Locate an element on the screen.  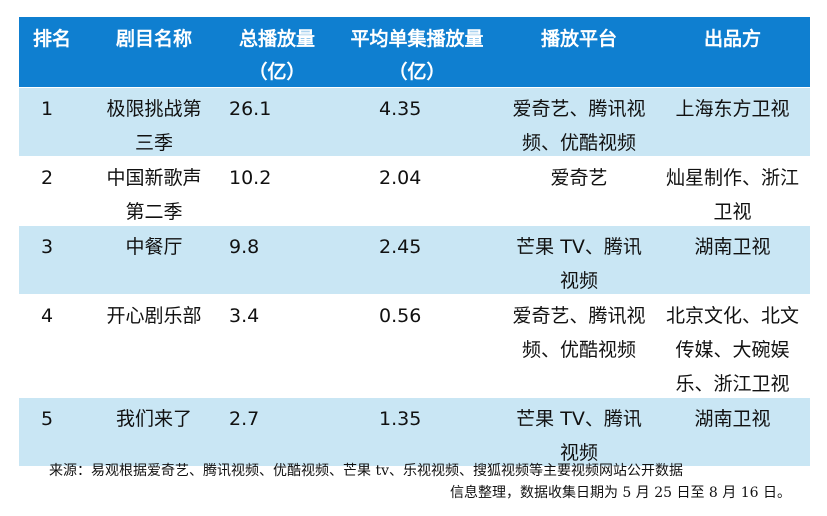
cell-producer: 上海东方卫视 is located at coordinates (732, 109).